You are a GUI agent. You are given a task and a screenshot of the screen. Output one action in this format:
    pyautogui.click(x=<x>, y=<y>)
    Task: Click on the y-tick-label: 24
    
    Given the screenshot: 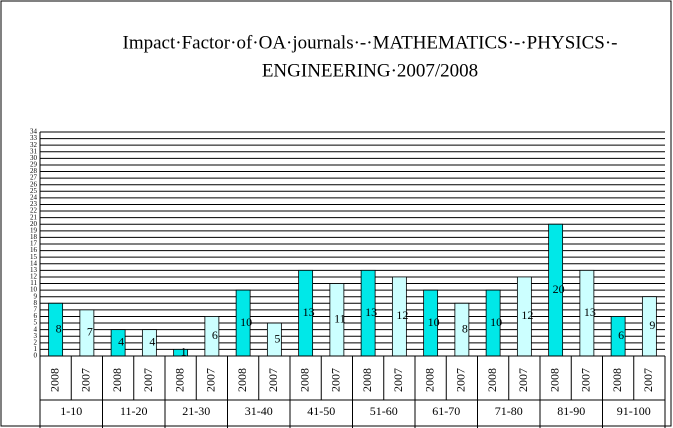 What is the action you would take?
    pyautogui.click(x=34, y=197)
    